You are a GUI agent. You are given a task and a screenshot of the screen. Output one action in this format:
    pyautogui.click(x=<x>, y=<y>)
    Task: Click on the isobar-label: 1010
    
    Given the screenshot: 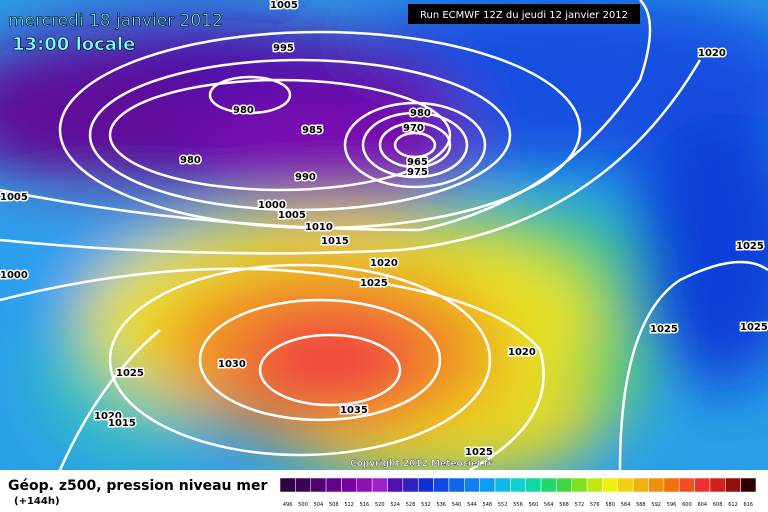 What is the action you would take?
    pyautogui.click(x=319, y=227)
    